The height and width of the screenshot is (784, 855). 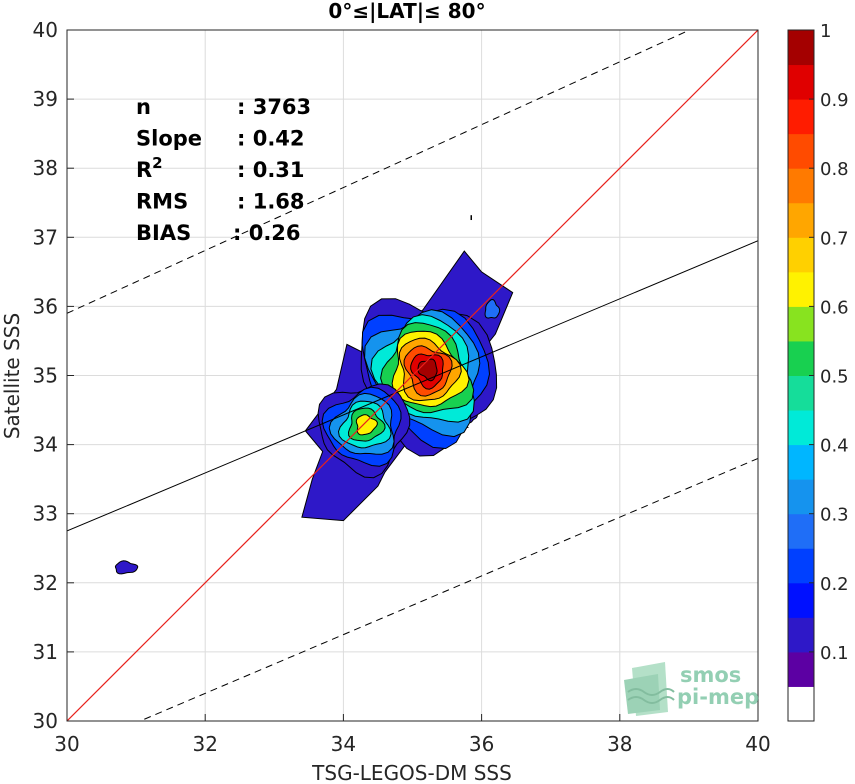 I want to click on colorbar, so click(x=801, y=375).